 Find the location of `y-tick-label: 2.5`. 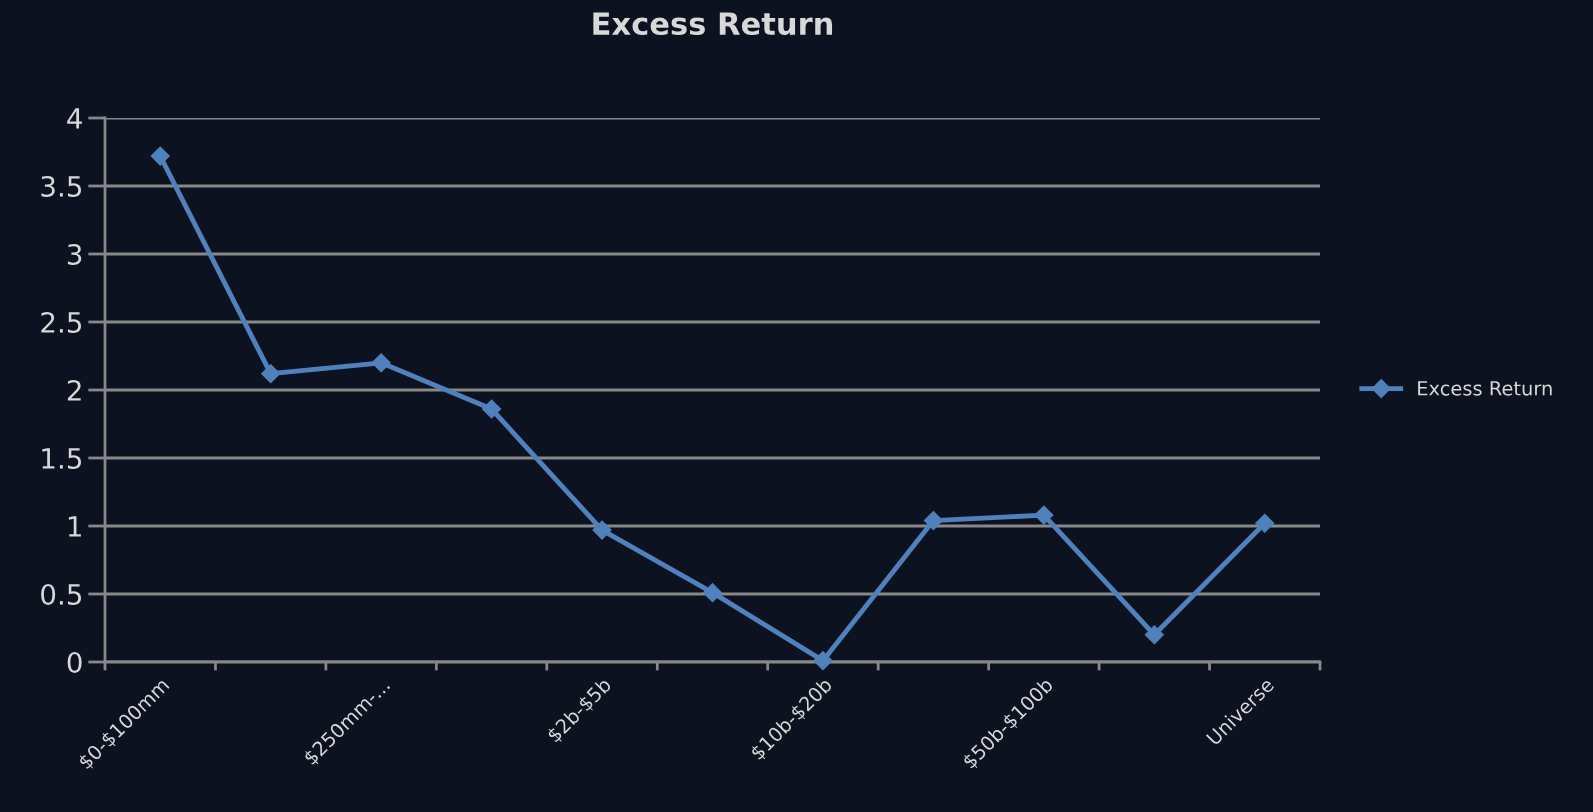

y-tick-label: 2.5 is located at coordinates (61, 322).